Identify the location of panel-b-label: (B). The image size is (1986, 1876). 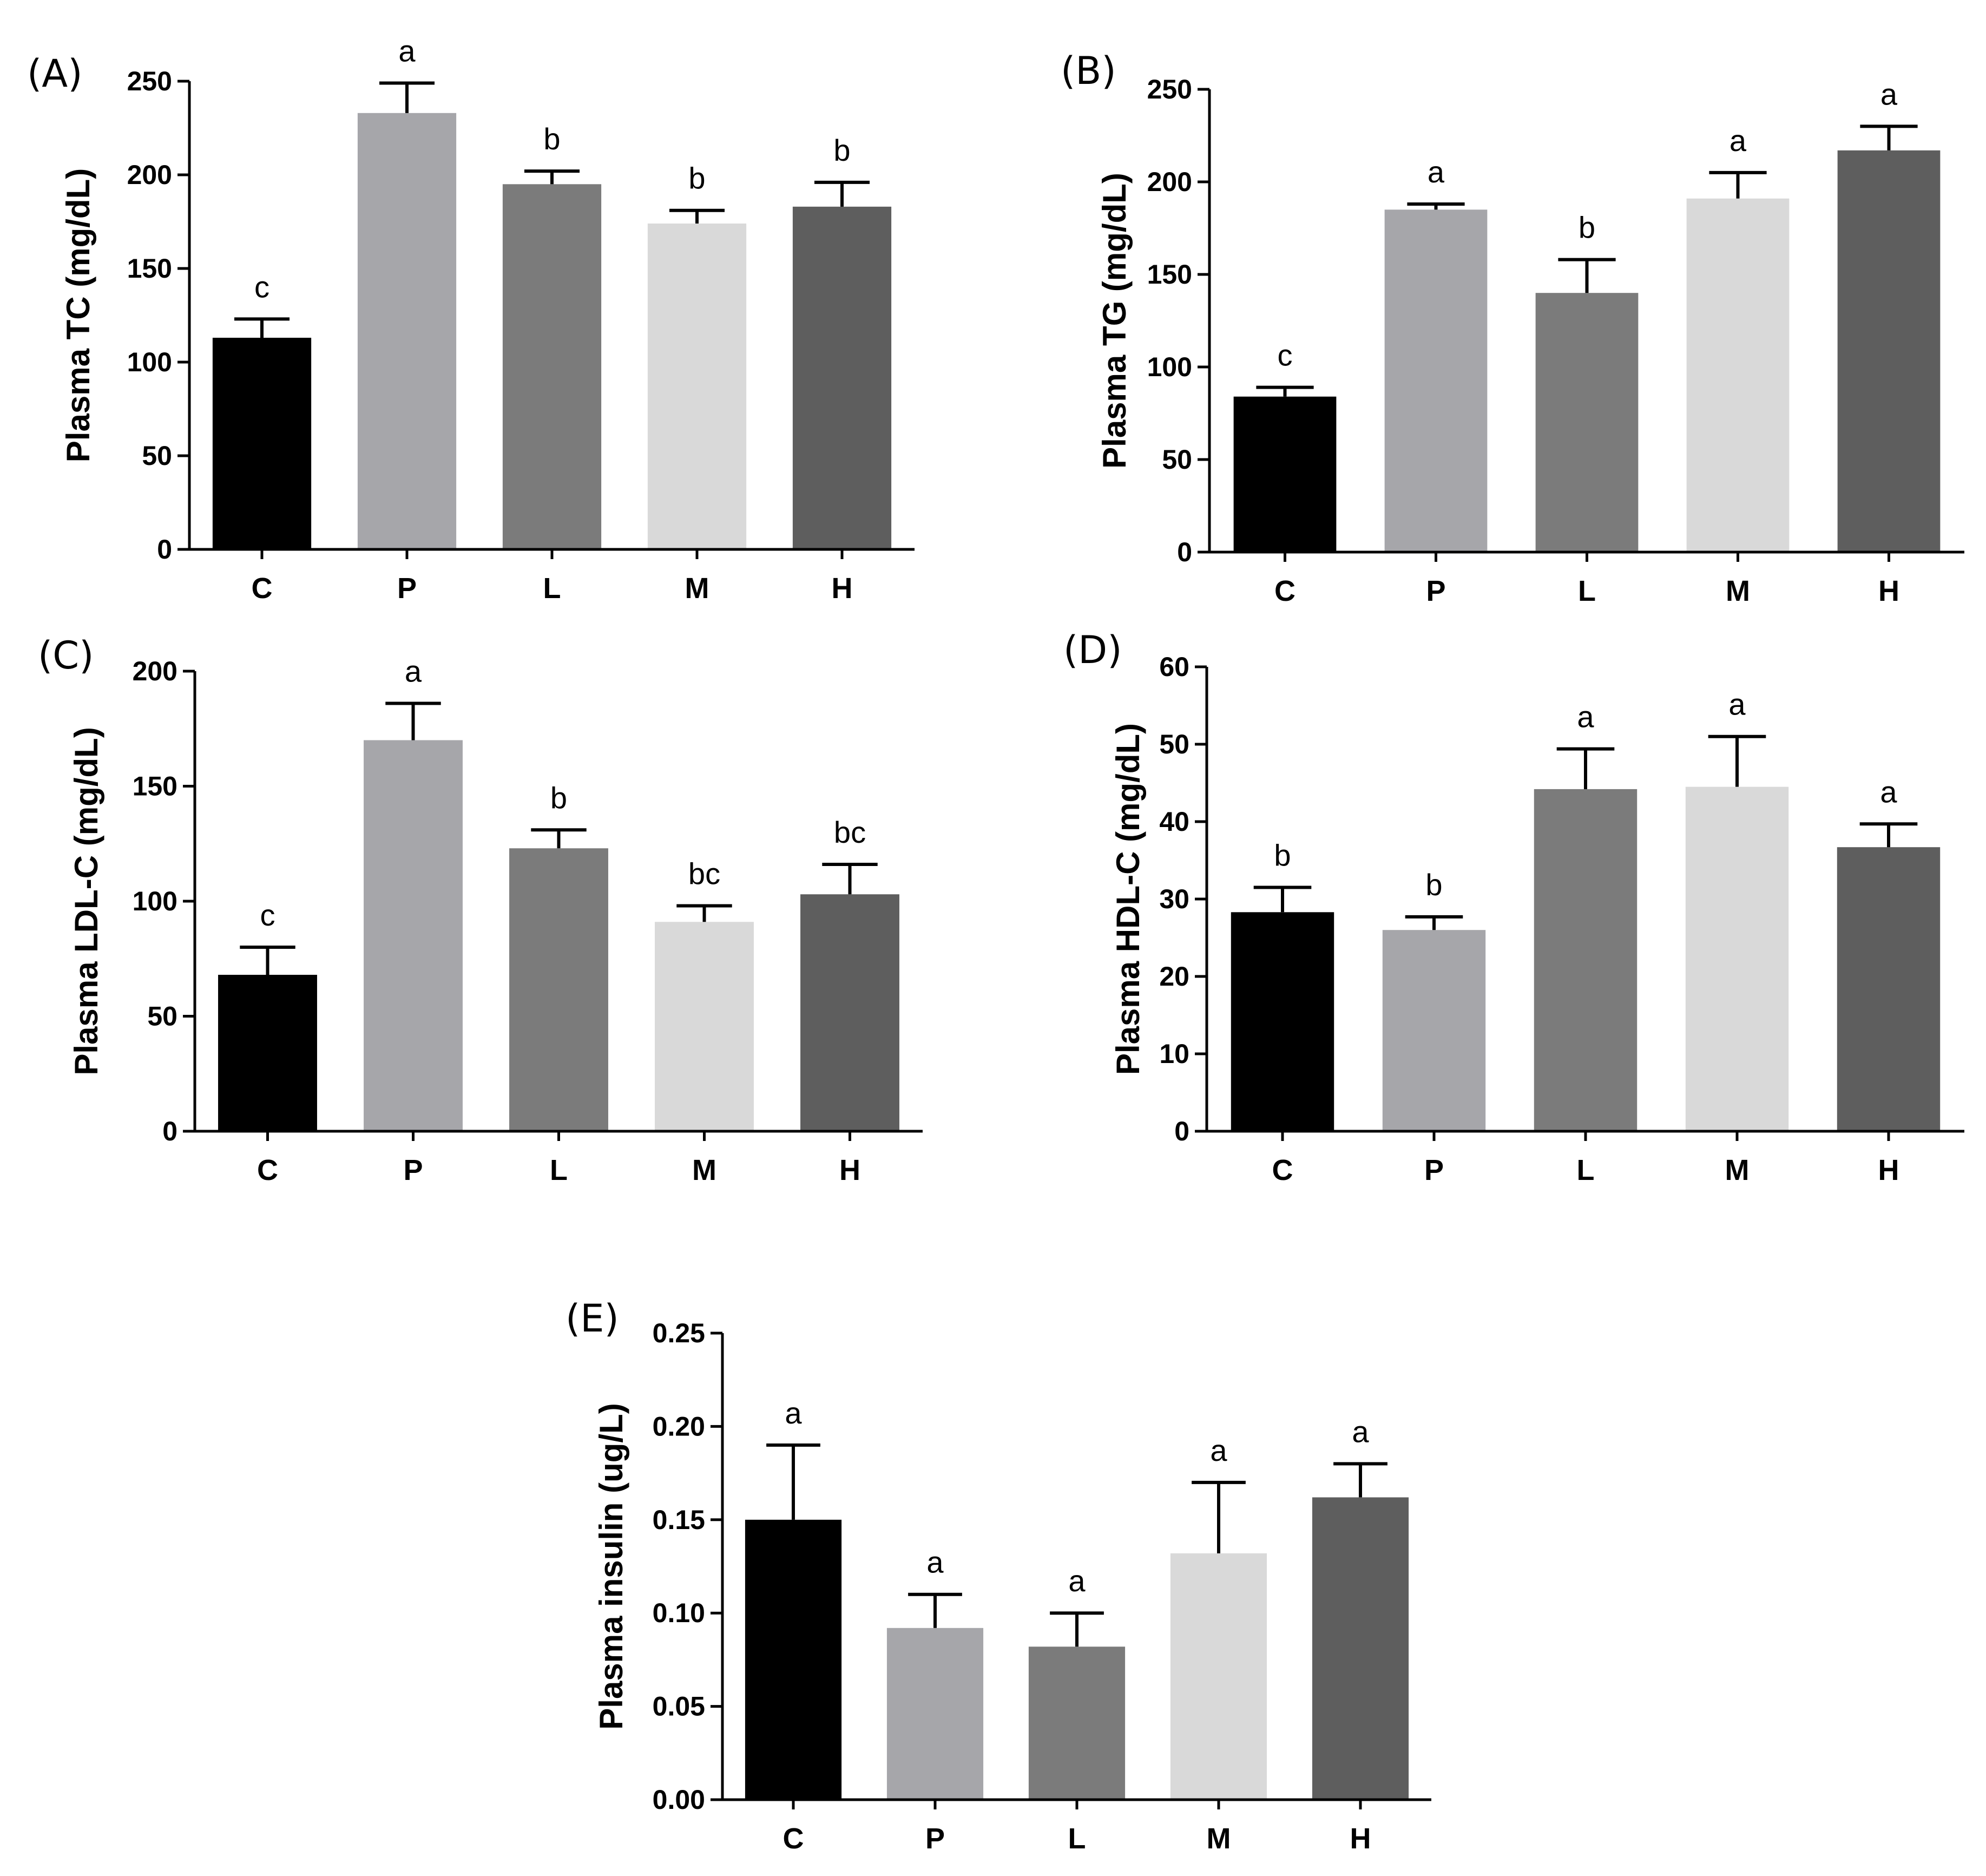
(1088, 71).